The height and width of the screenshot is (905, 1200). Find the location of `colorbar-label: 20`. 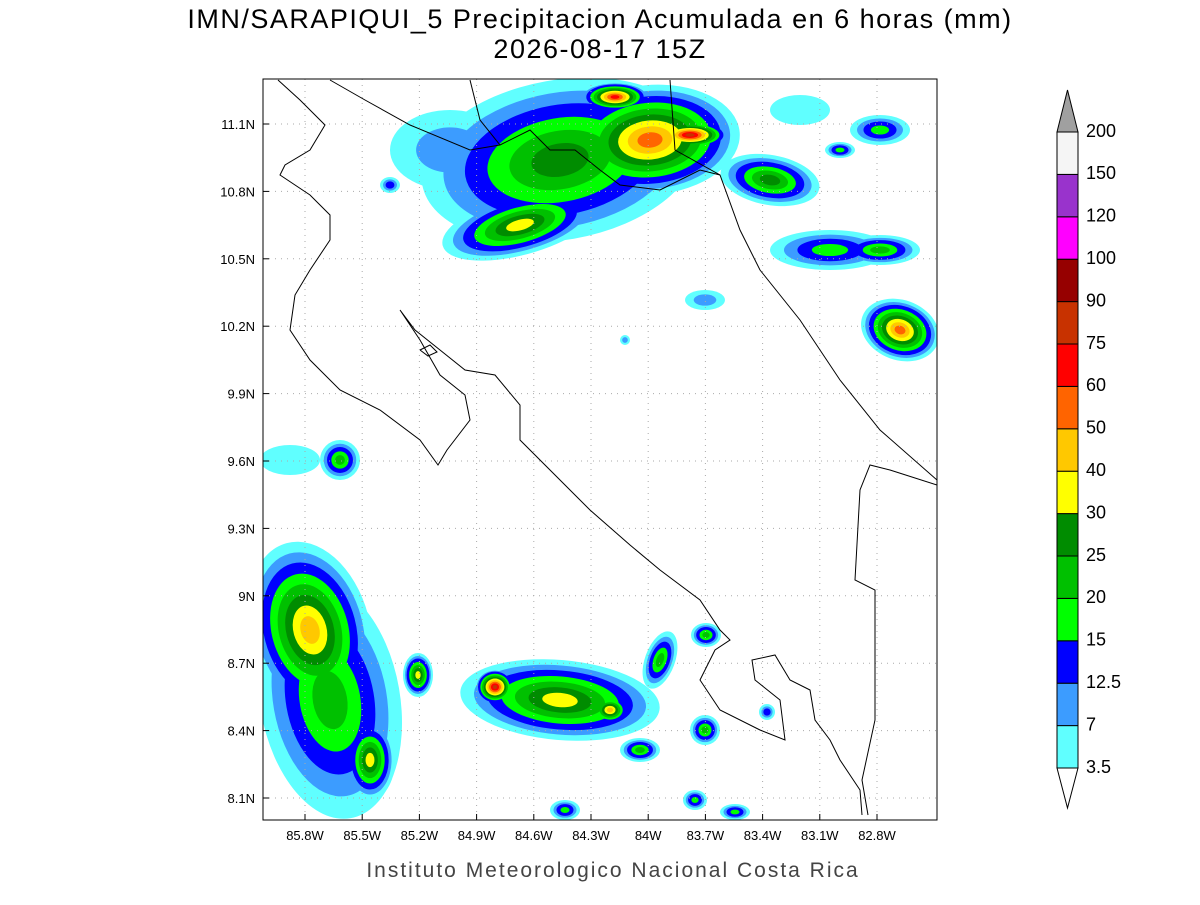

colorbar-label: 20 is located at coordinates (1096, 597).